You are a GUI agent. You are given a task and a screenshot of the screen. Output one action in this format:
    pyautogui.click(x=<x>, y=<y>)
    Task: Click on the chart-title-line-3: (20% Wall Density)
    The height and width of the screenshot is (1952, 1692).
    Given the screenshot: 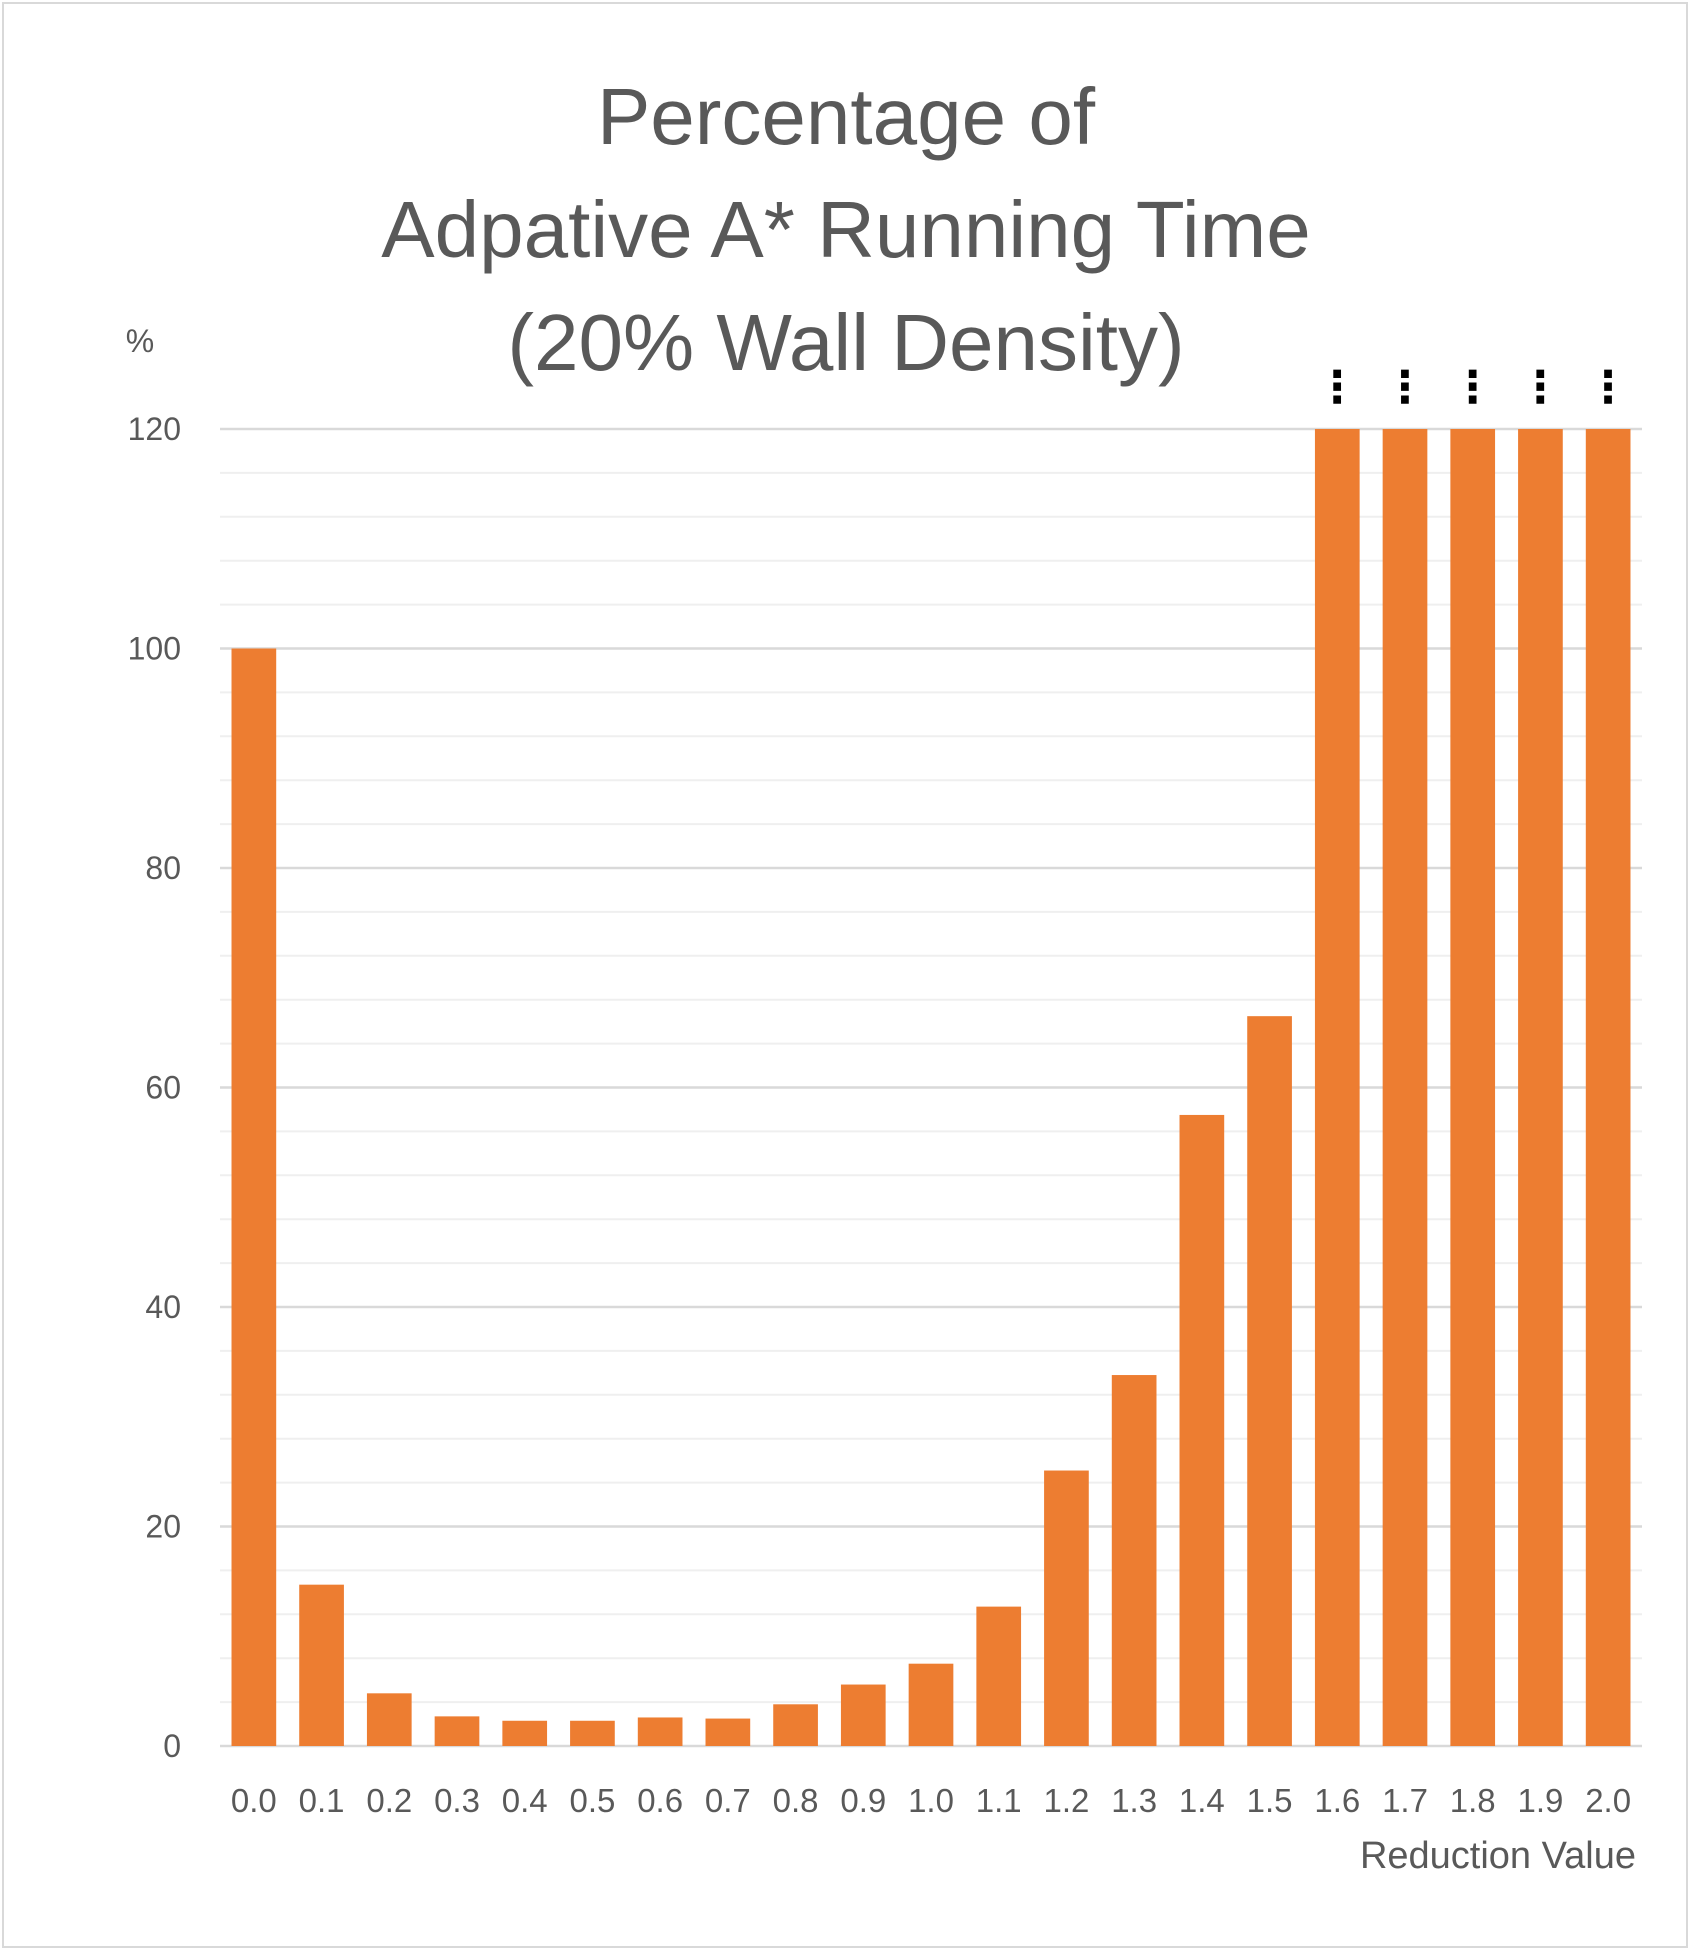 What is the action you would take?
    pyautogui.click(x=846, y=342)
    